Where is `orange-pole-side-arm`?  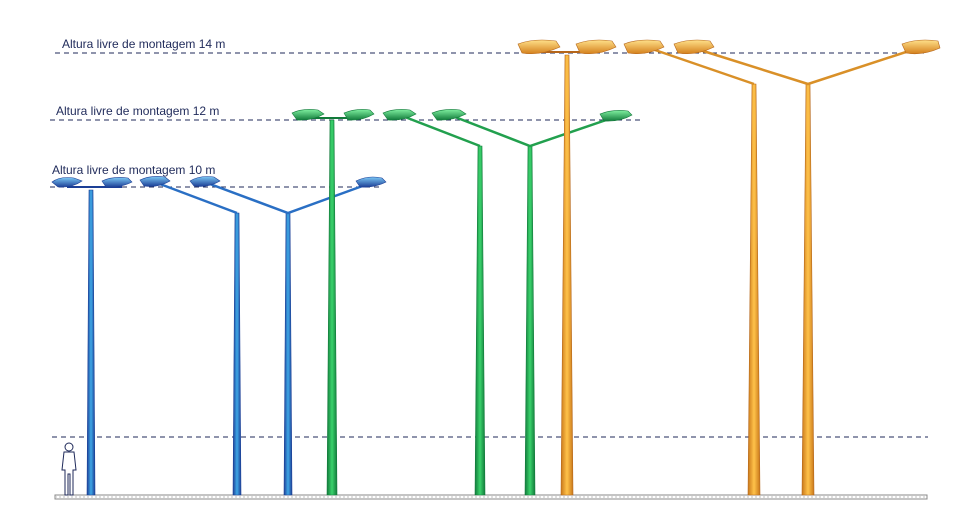
orange-pole-side-arm is located at coordinates (707, 272).